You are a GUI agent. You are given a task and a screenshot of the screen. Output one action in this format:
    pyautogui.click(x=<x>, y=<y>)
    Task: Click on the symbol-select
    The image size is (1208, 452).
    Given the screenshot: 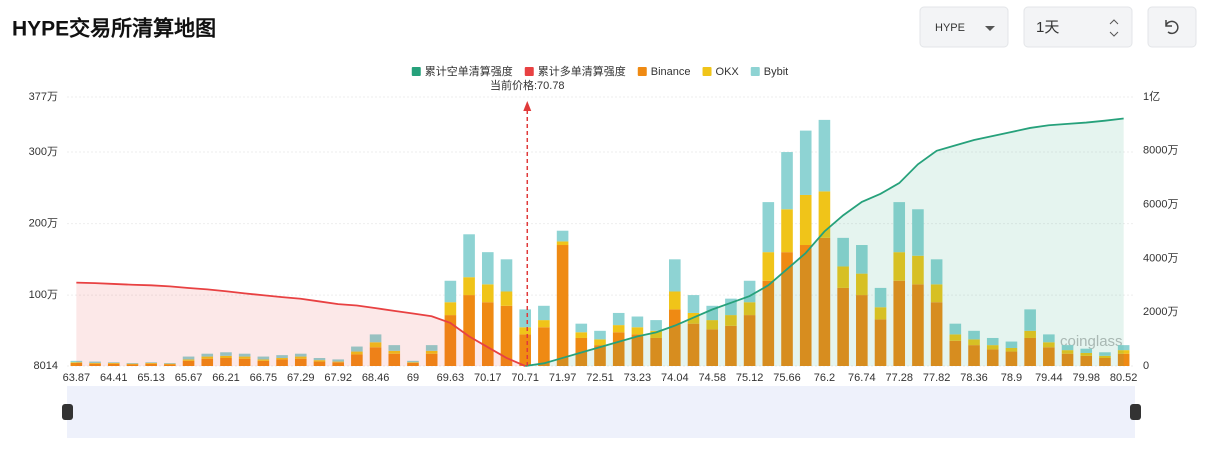 What is the action you would take?
    pyautogui.click(x=964, y=27)
    